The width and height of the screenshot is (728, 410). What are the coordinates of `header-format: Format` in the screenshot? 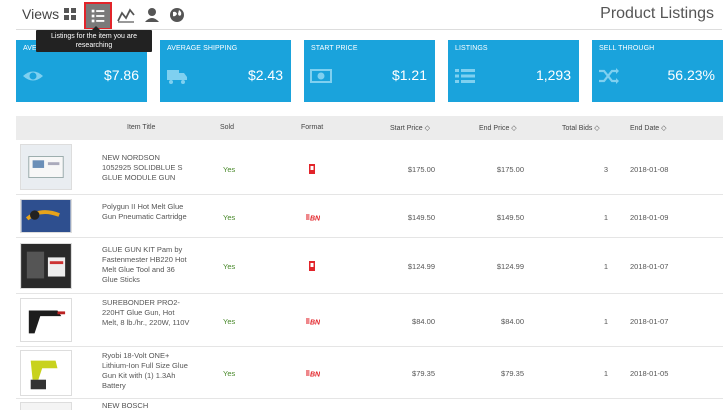 It's located at (312, 127).